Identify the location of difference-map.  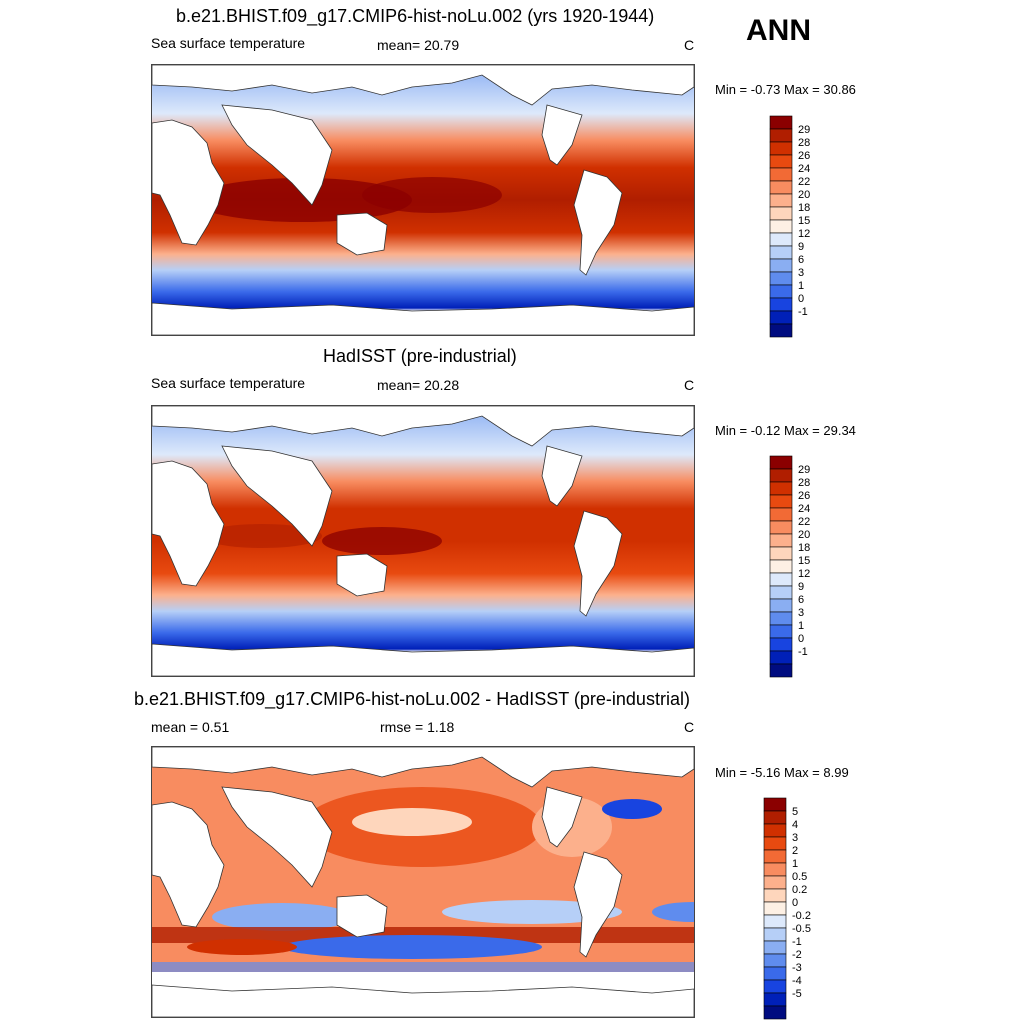
(423, 882).